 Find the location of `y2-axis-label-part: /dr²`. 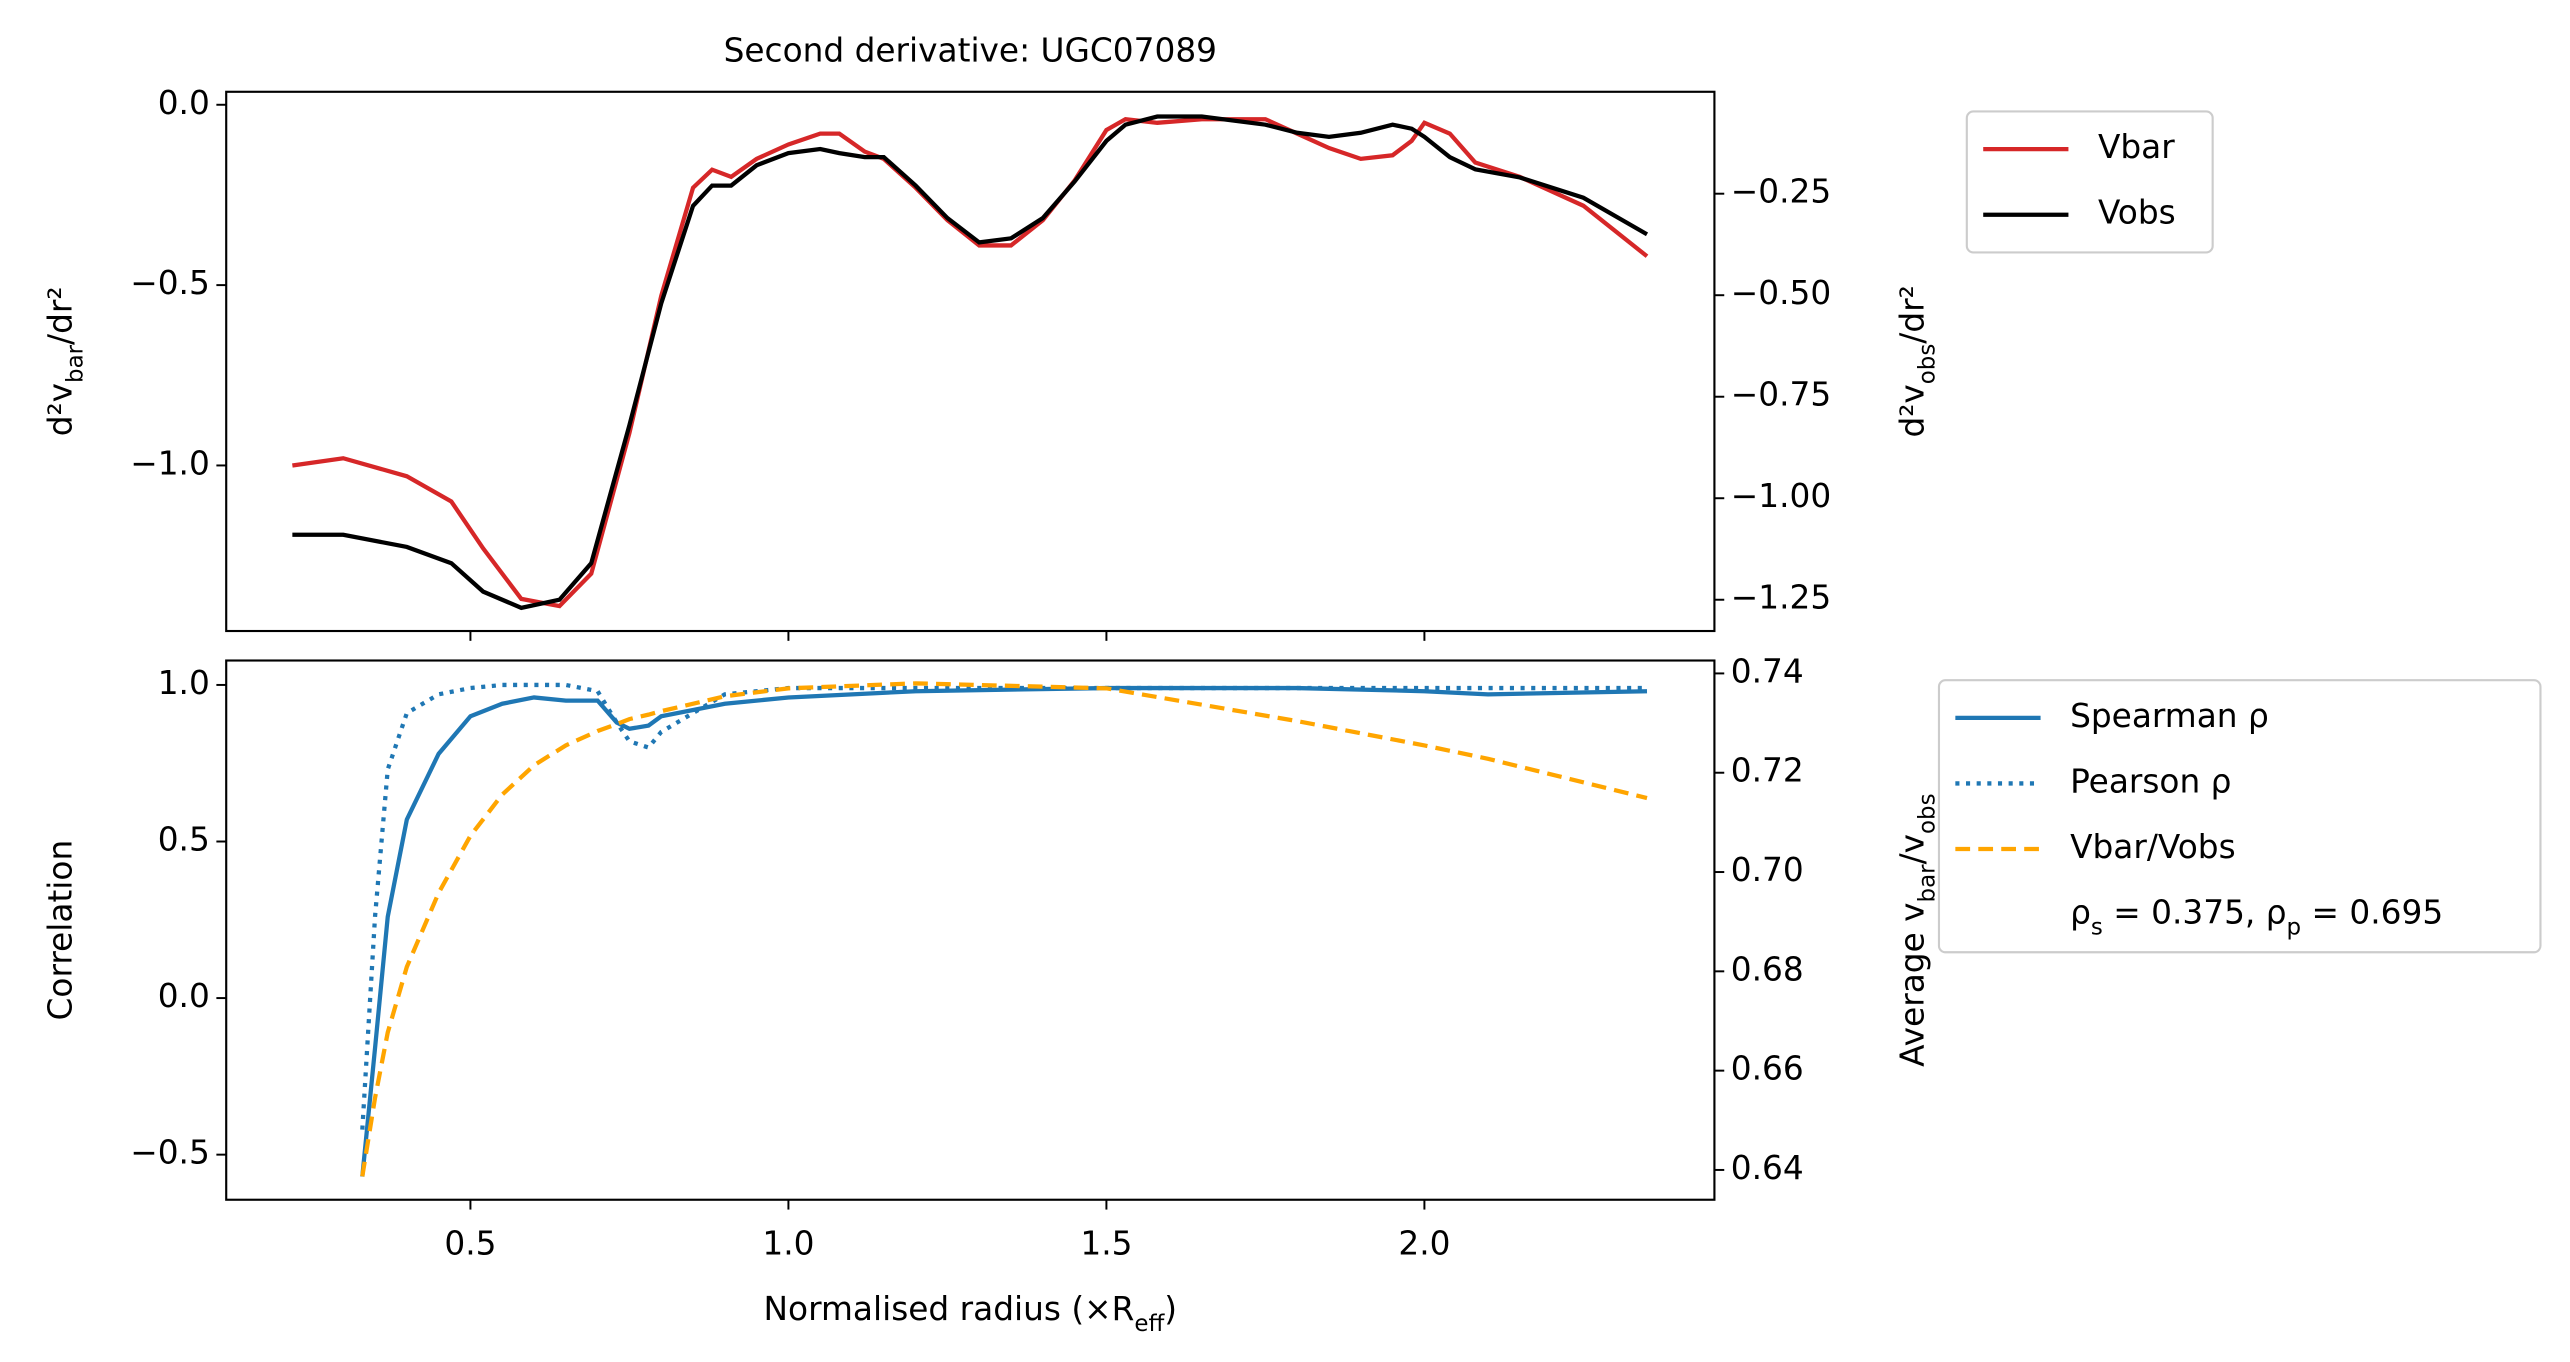

y2-axis-label-part: /dr² is located at coordinates (1912, 314).